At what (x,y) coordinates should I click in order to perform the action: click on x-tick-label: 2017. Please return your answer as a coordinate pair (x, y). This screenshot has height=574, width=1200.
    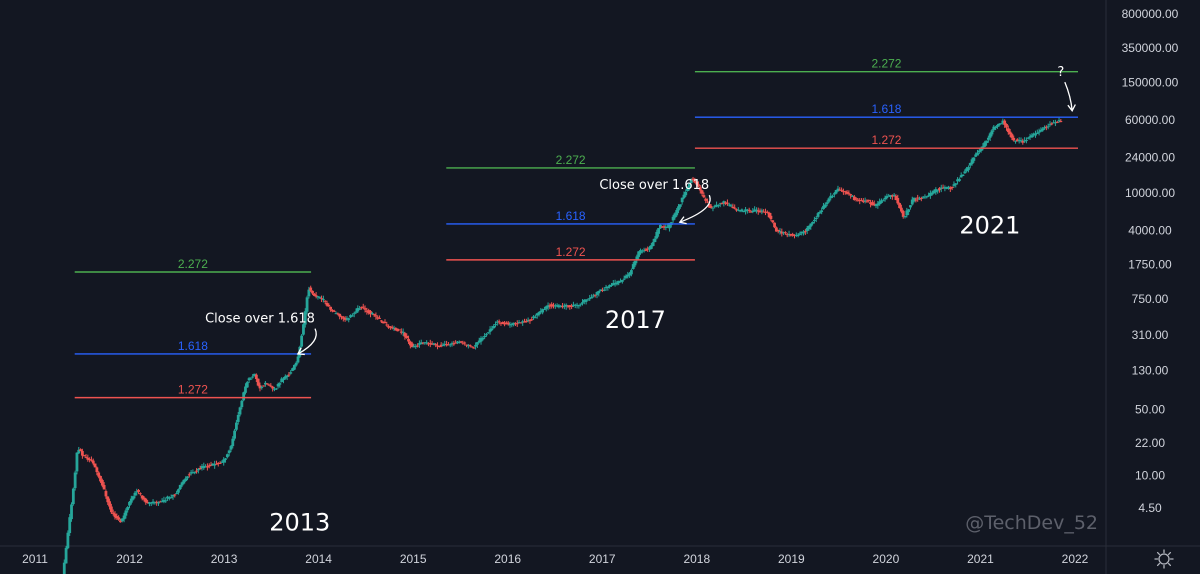
    Looking at the image, I should click on (602, 559).